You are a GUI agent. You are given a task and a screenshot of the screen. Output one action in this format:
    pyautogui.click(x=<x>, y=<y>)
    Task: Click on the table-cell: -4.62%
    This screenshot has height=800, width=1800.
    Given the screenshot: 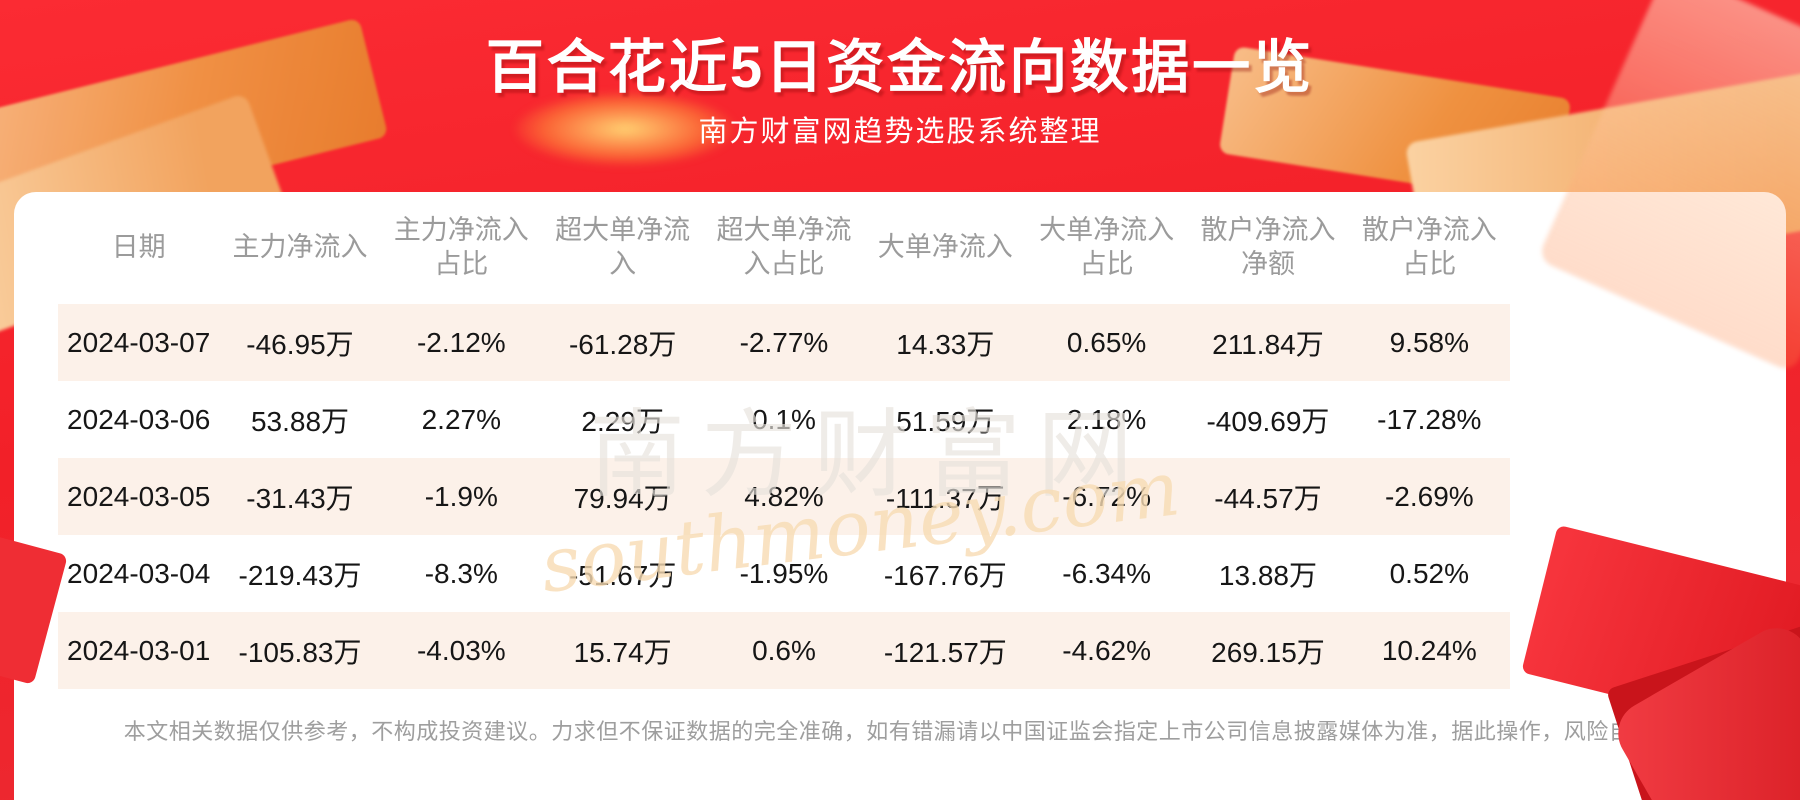 What is the action you would take?
    pyautogui.click(x=1106, y=650)
    